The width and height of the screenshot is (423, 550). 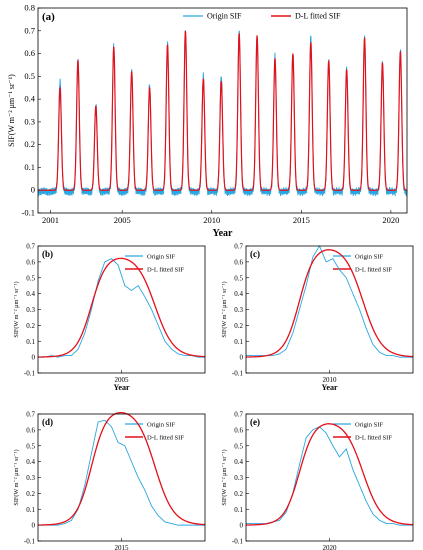 What do you see at coordinates (255, 422) in the screenshot?
I see `panel-label: (e)` at bounding box center [255, 422].